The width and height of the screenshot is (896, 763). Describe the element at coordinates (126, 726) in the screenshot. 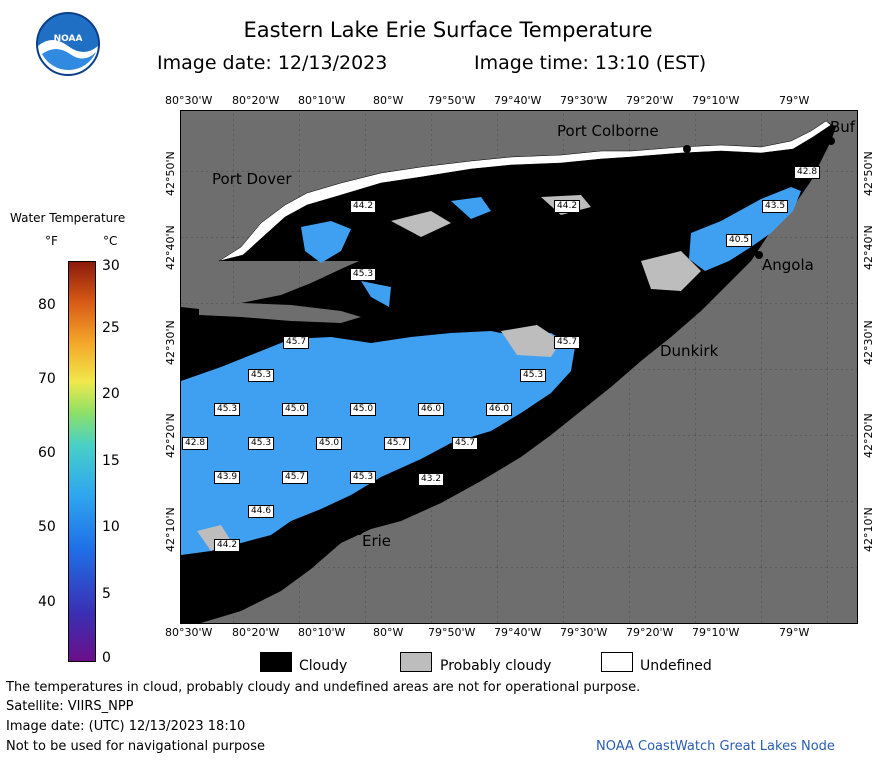

I see `utc-date-text: Image date: (UTC) 12/13/2023 18:10` at that location.